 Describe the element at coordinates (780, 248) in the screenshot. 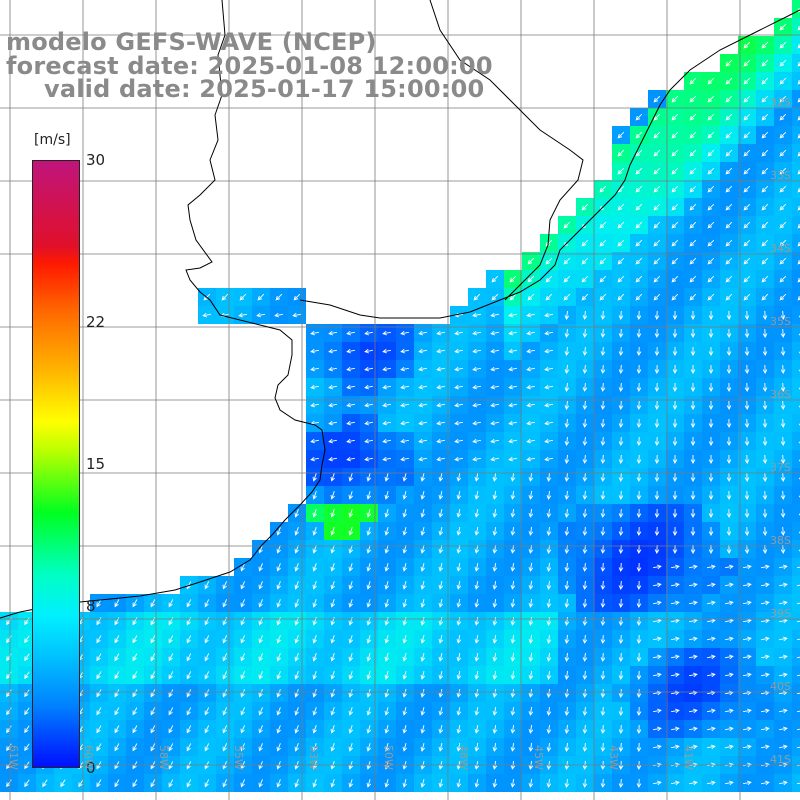

I see `lat-label-2: 34S` at that location.